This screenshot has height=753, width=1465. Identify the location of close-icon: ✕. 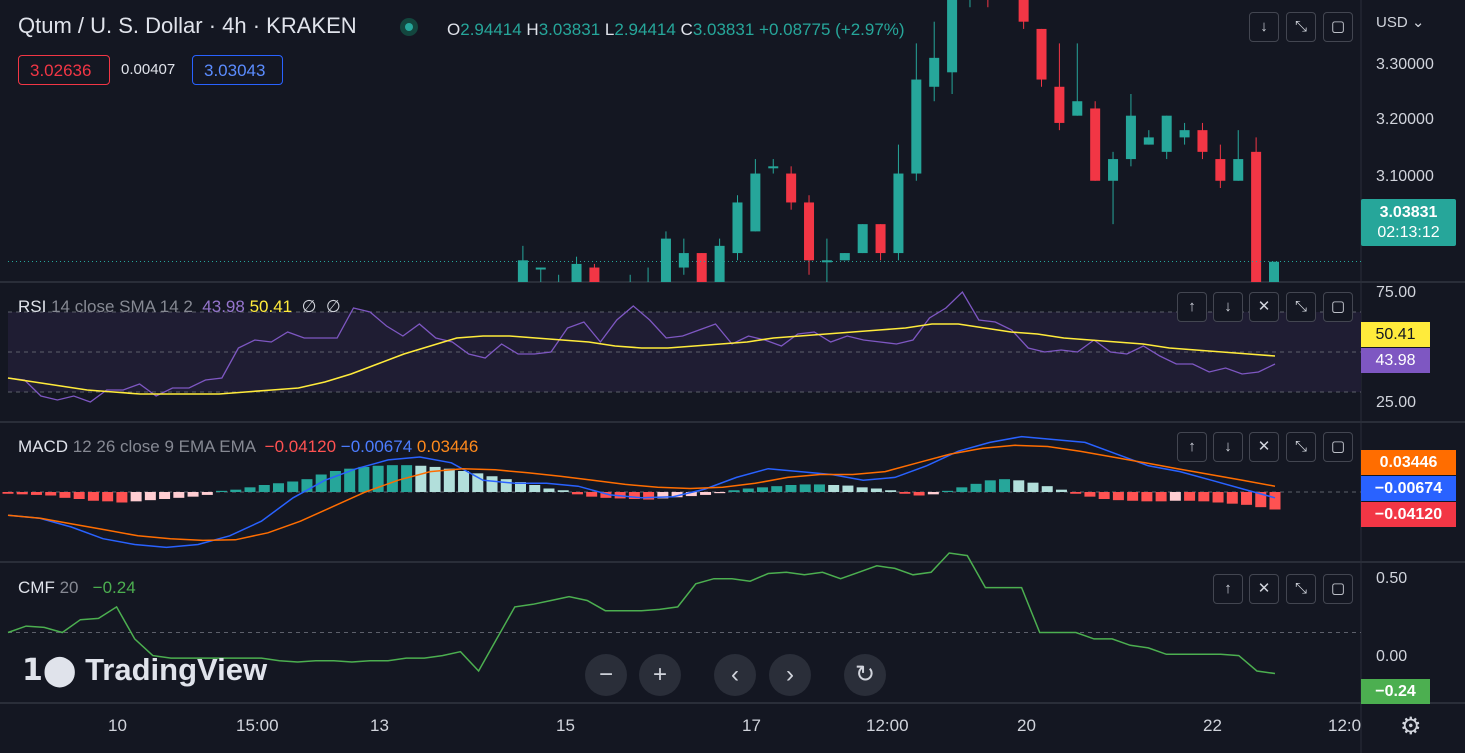
(1264, 306).